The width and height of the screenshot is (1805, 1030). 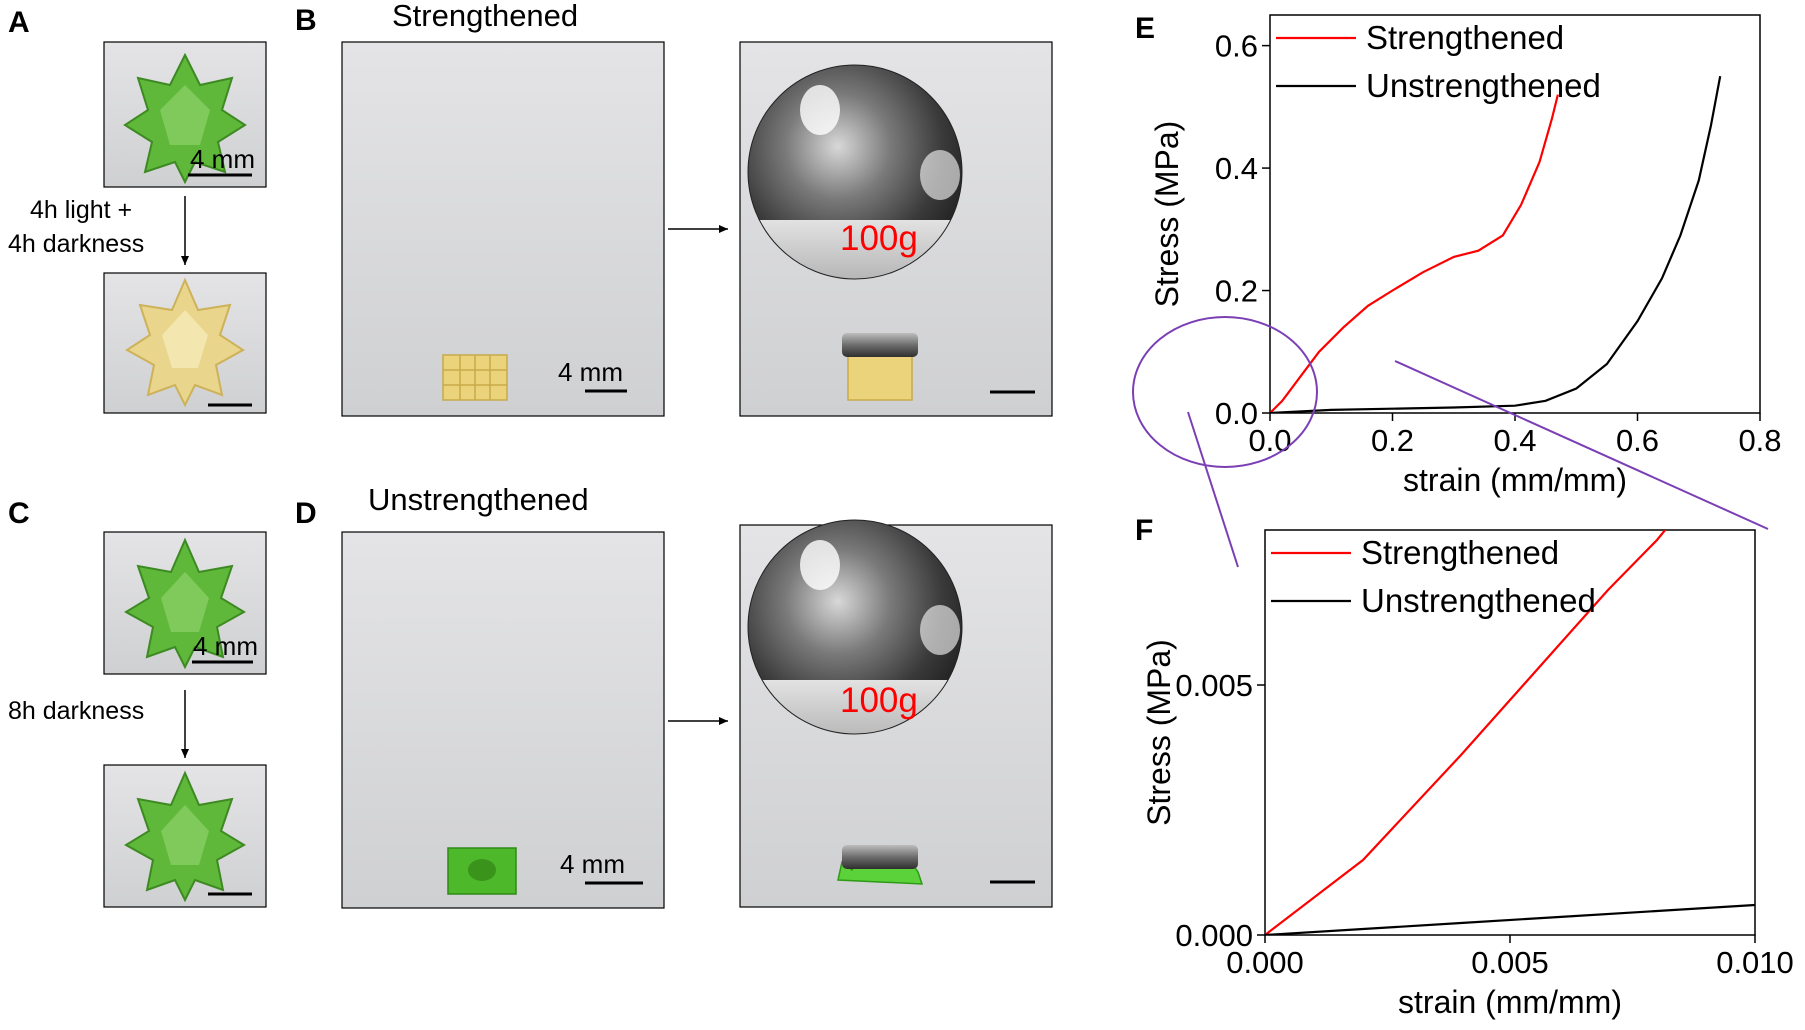 I want to click on zoom-indicator, so click(x=1450, y=442).